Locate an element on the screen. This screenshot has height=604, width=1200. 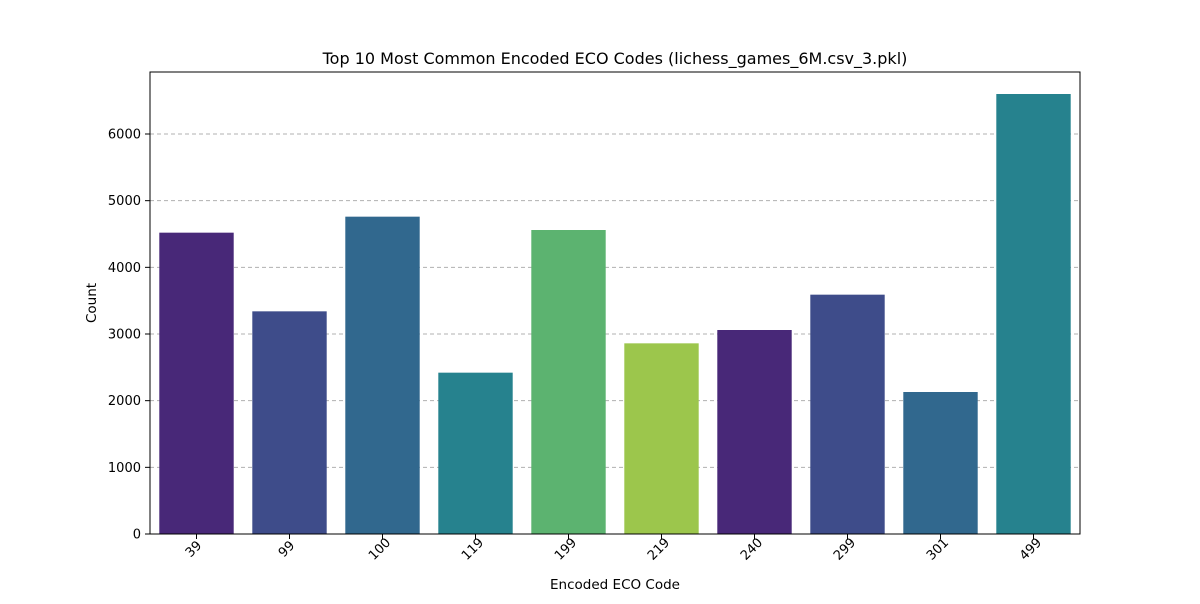
x-tick-label: 301 is located at coordinates (938, 549).